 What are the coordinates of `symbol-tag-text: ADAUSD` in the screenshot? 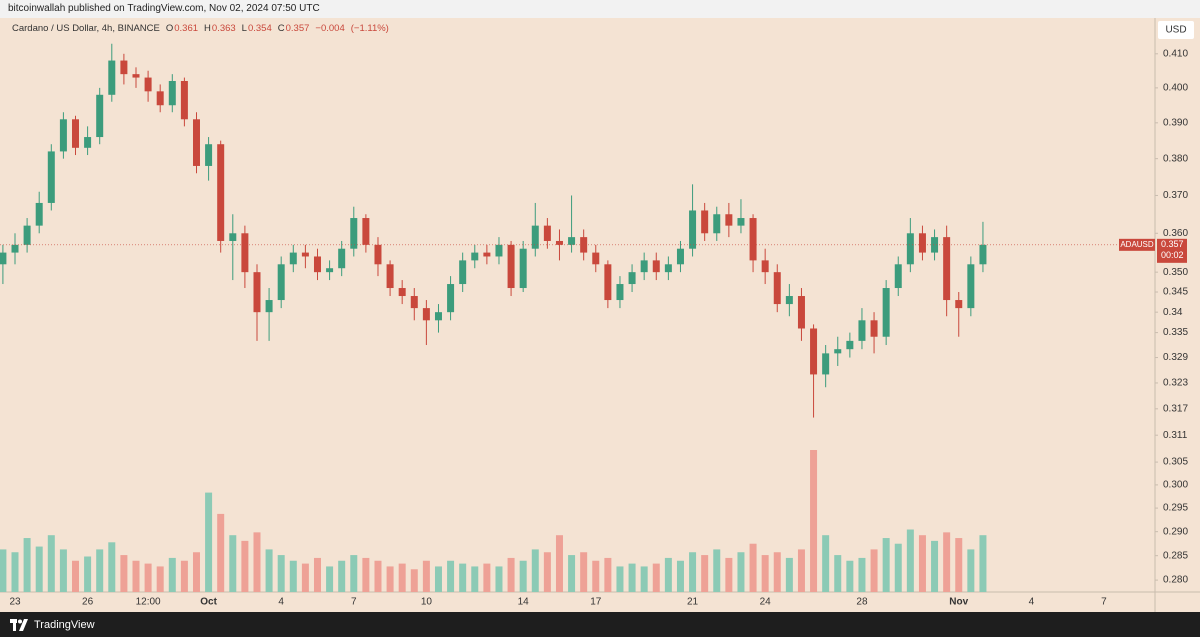 It's located at (1137, 244).